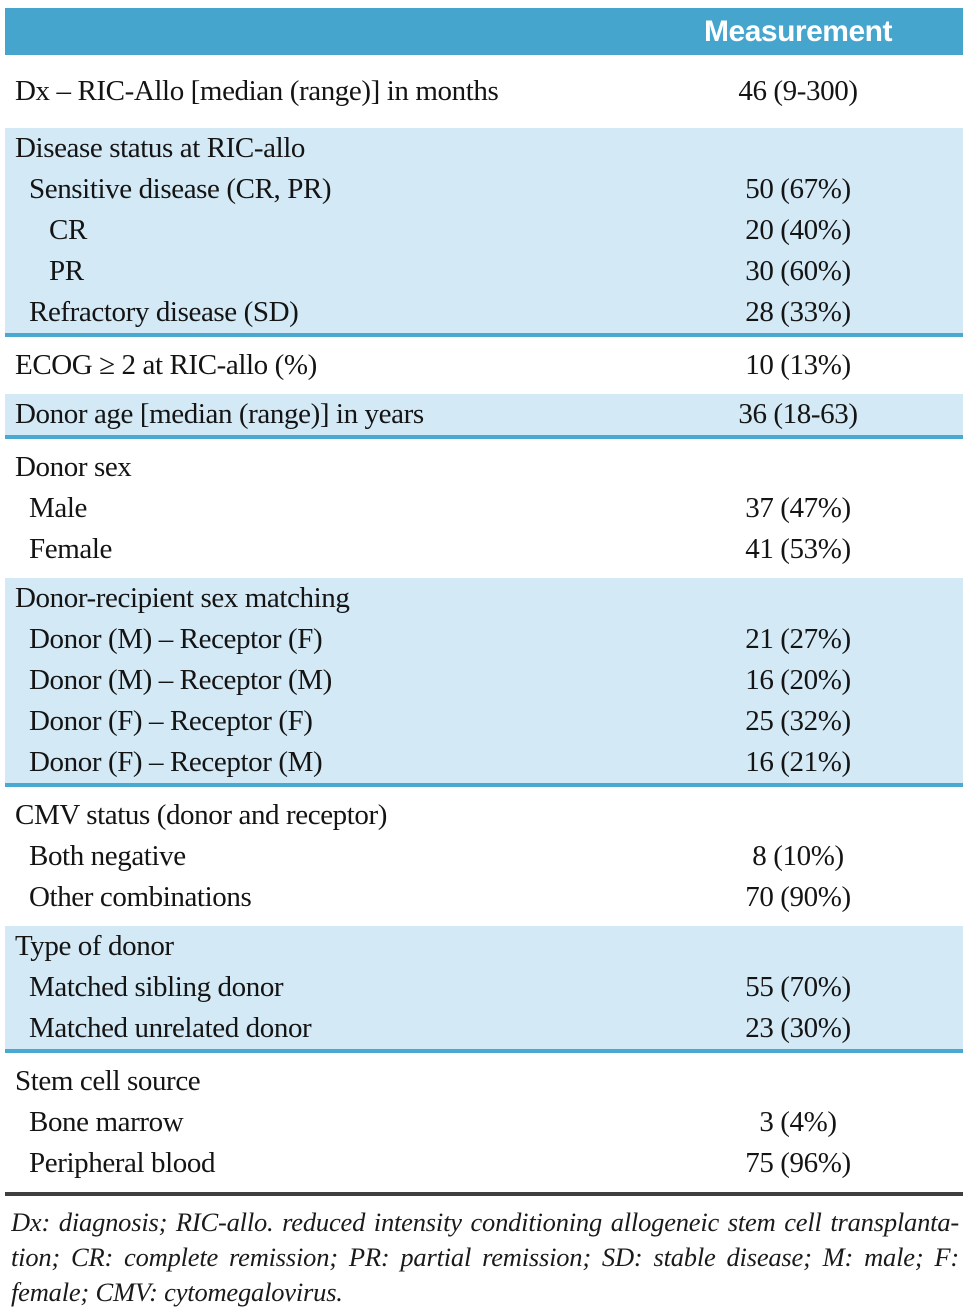 The image size is (971, 1314). I want to click on row-label: Dx – RIC-Allo [median (range)] in months, so click(257, 91).